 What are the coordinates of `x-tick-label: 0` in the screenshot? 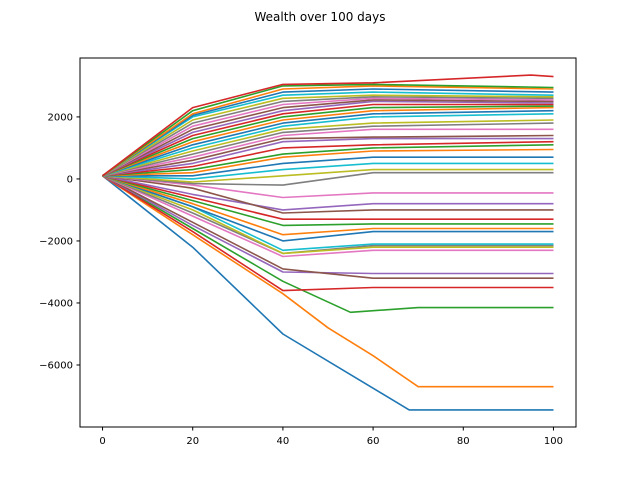 It's located at (102, 441).